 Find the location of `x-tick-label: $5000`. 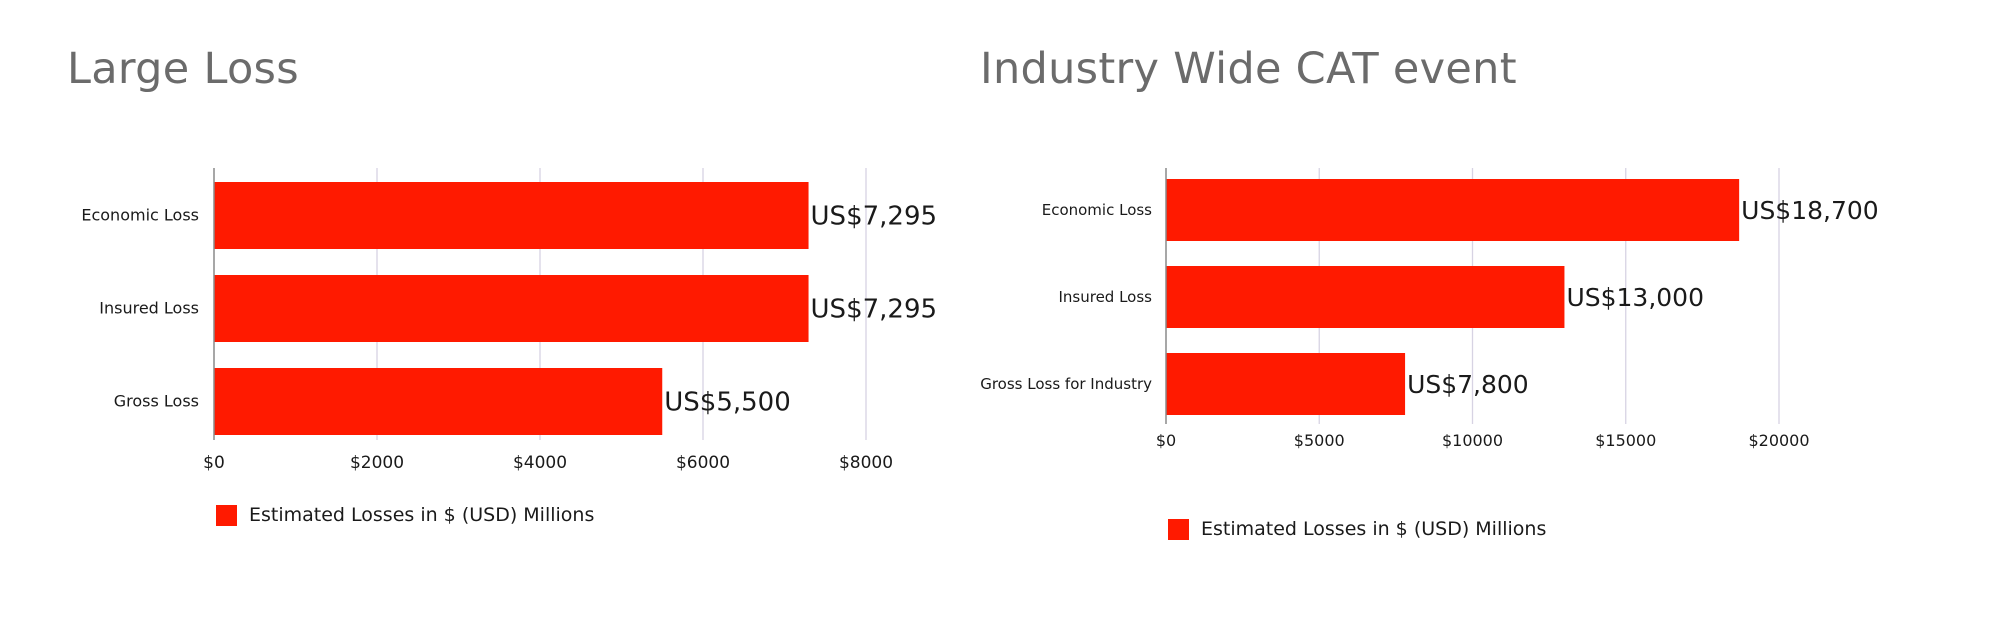

x-tick-label: $5000 is located at coordinates (1319, 440).